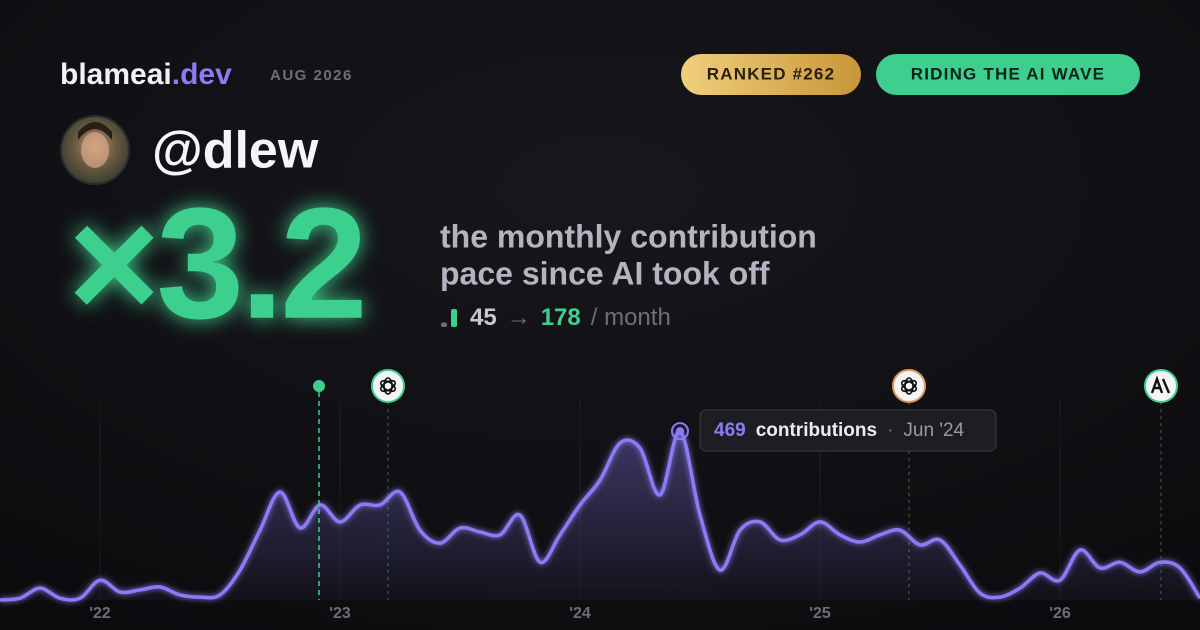 Image resolution: width=1200 pixels, height=630 pixels. What do you see at coordinates (235, 151) in the screenshot?
I see `user-handle: @dlew` at bounding box center [235, 151].